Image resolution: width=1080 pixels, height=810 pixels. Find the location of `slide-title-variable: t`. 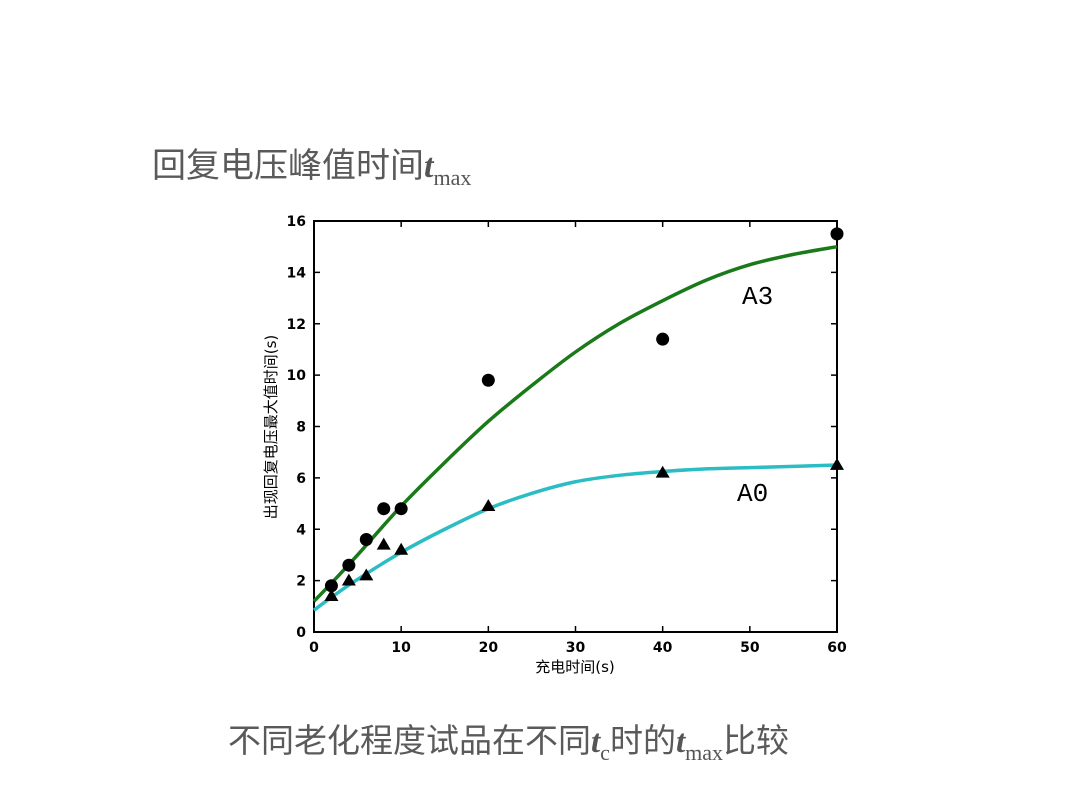

slide-title-variable: t is located at coordinates (429, 166).